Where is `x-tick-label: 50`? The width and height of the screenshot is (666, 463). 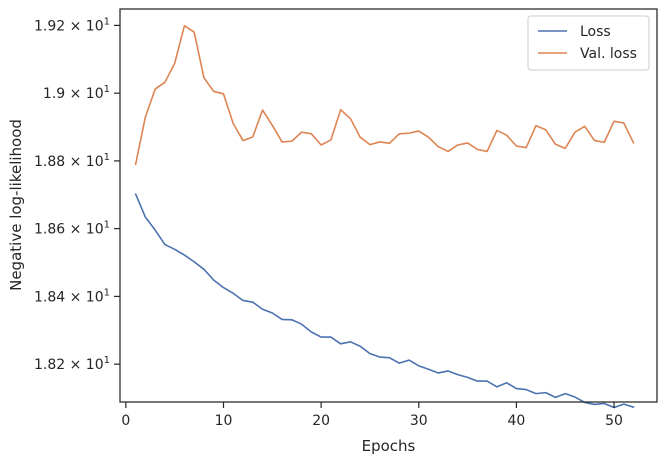 x-tick-label: 50 is located at coordinates (614, 421).